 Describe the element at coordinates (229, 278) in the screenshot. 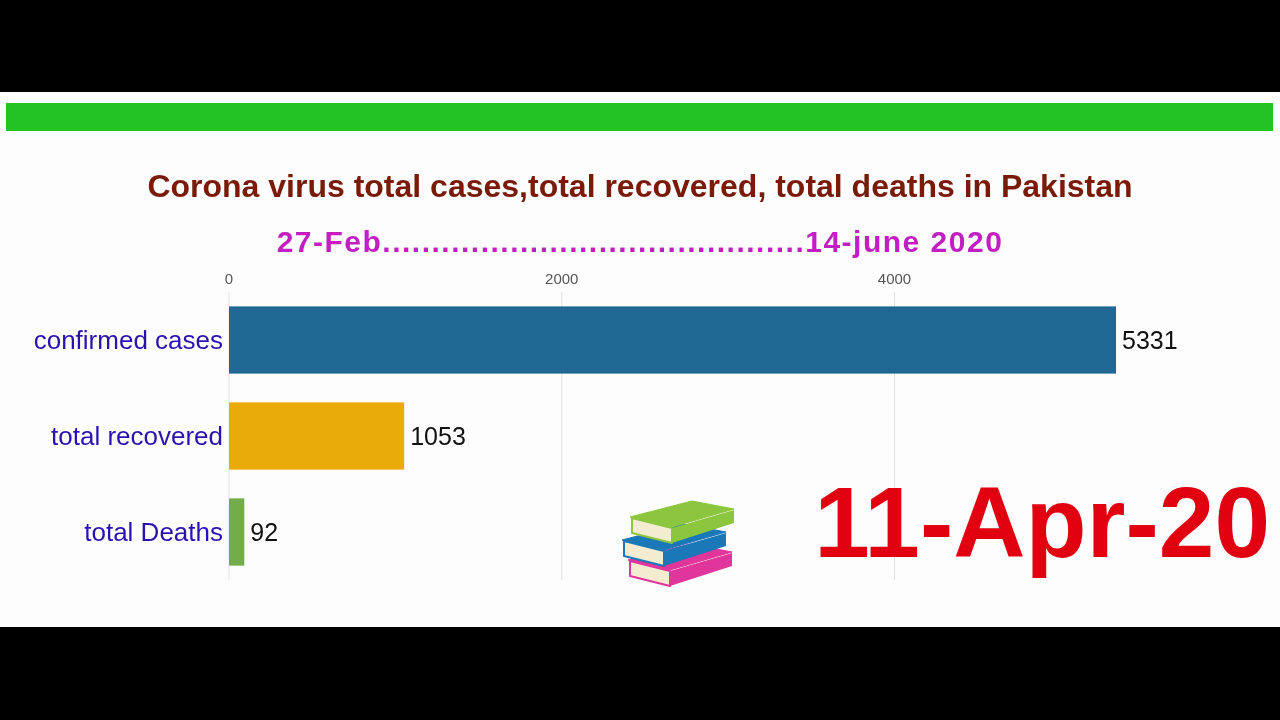

I see `x-tick-label: 0` at that location.